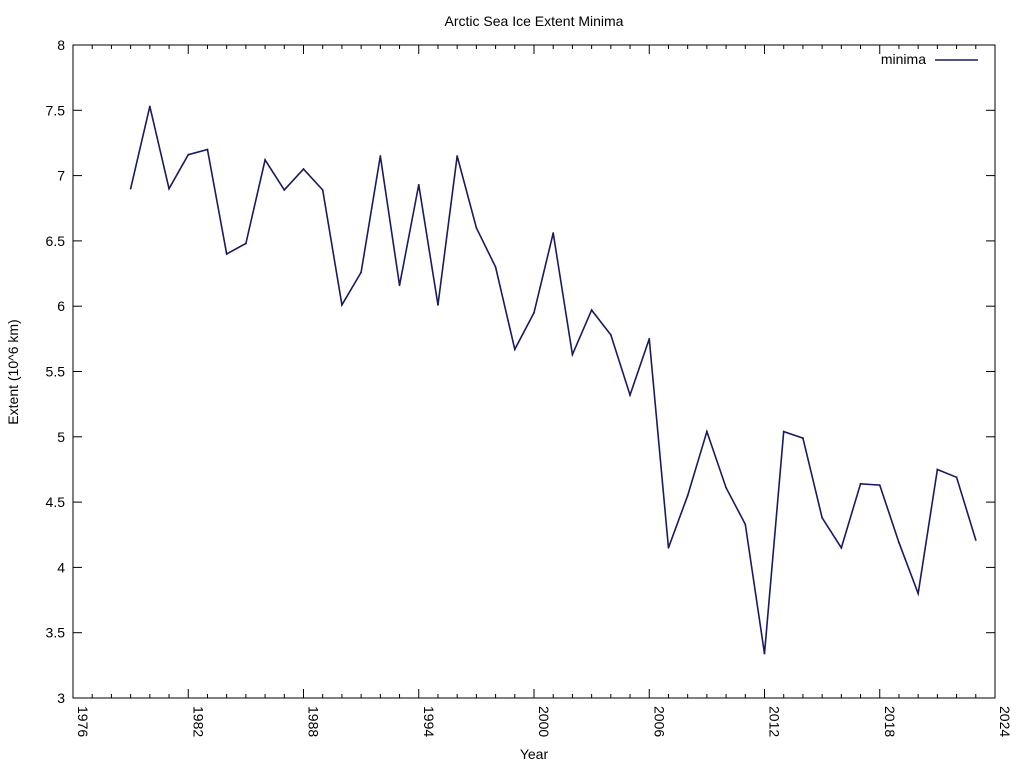 This screenshot has width=1024, height=768. What do you see at coordinates (56, 633) in the screenshot?
I see `y-tick-label: 3.5` at bounding box center [56, 633].